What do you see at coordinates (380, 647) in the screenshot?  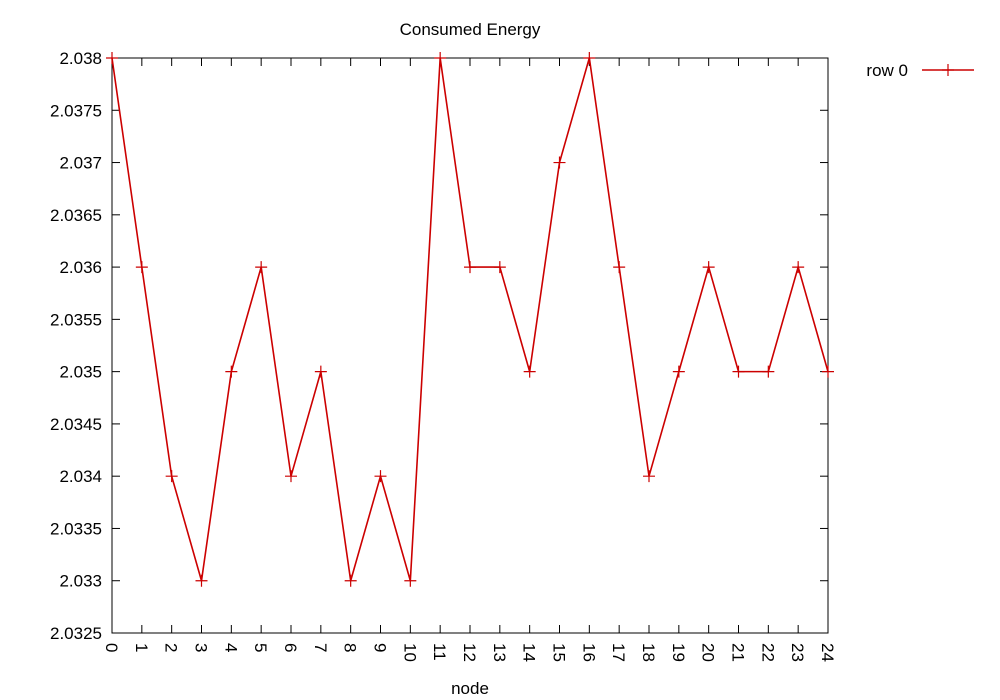 I see `x-tick-label: 9` at bounding box center [380, 647].